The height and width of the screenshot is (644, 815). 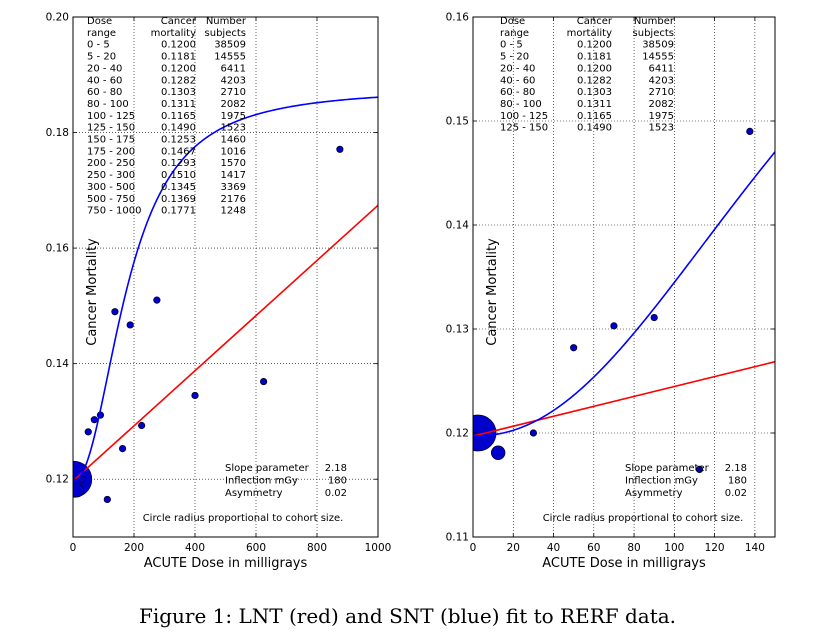 I want to click on x-tick-label: 1000, so click(x=378, y=548).